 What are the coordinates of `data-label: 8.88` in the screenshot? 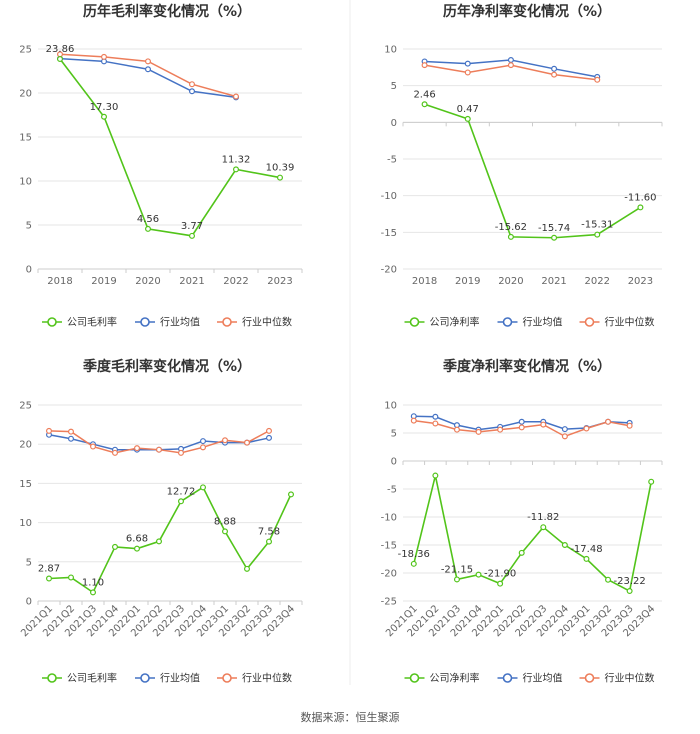 It's located at (225, 521).